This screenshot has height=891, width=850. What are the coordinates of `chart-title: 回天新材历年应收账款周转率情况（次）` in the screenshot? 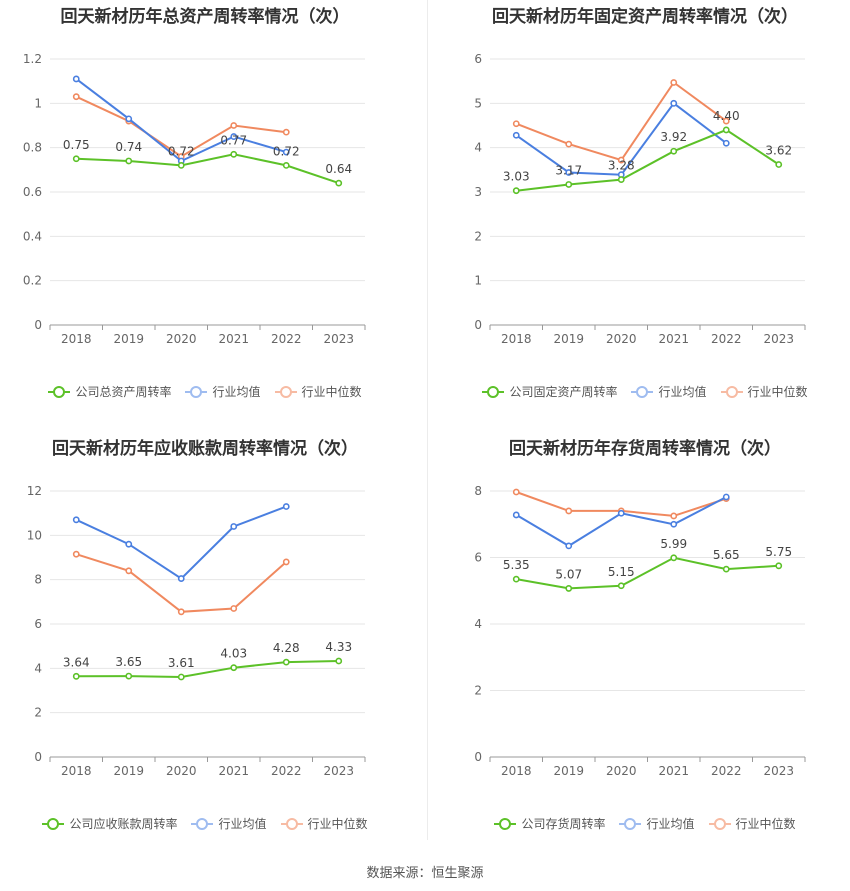 It's located at (205, 449).